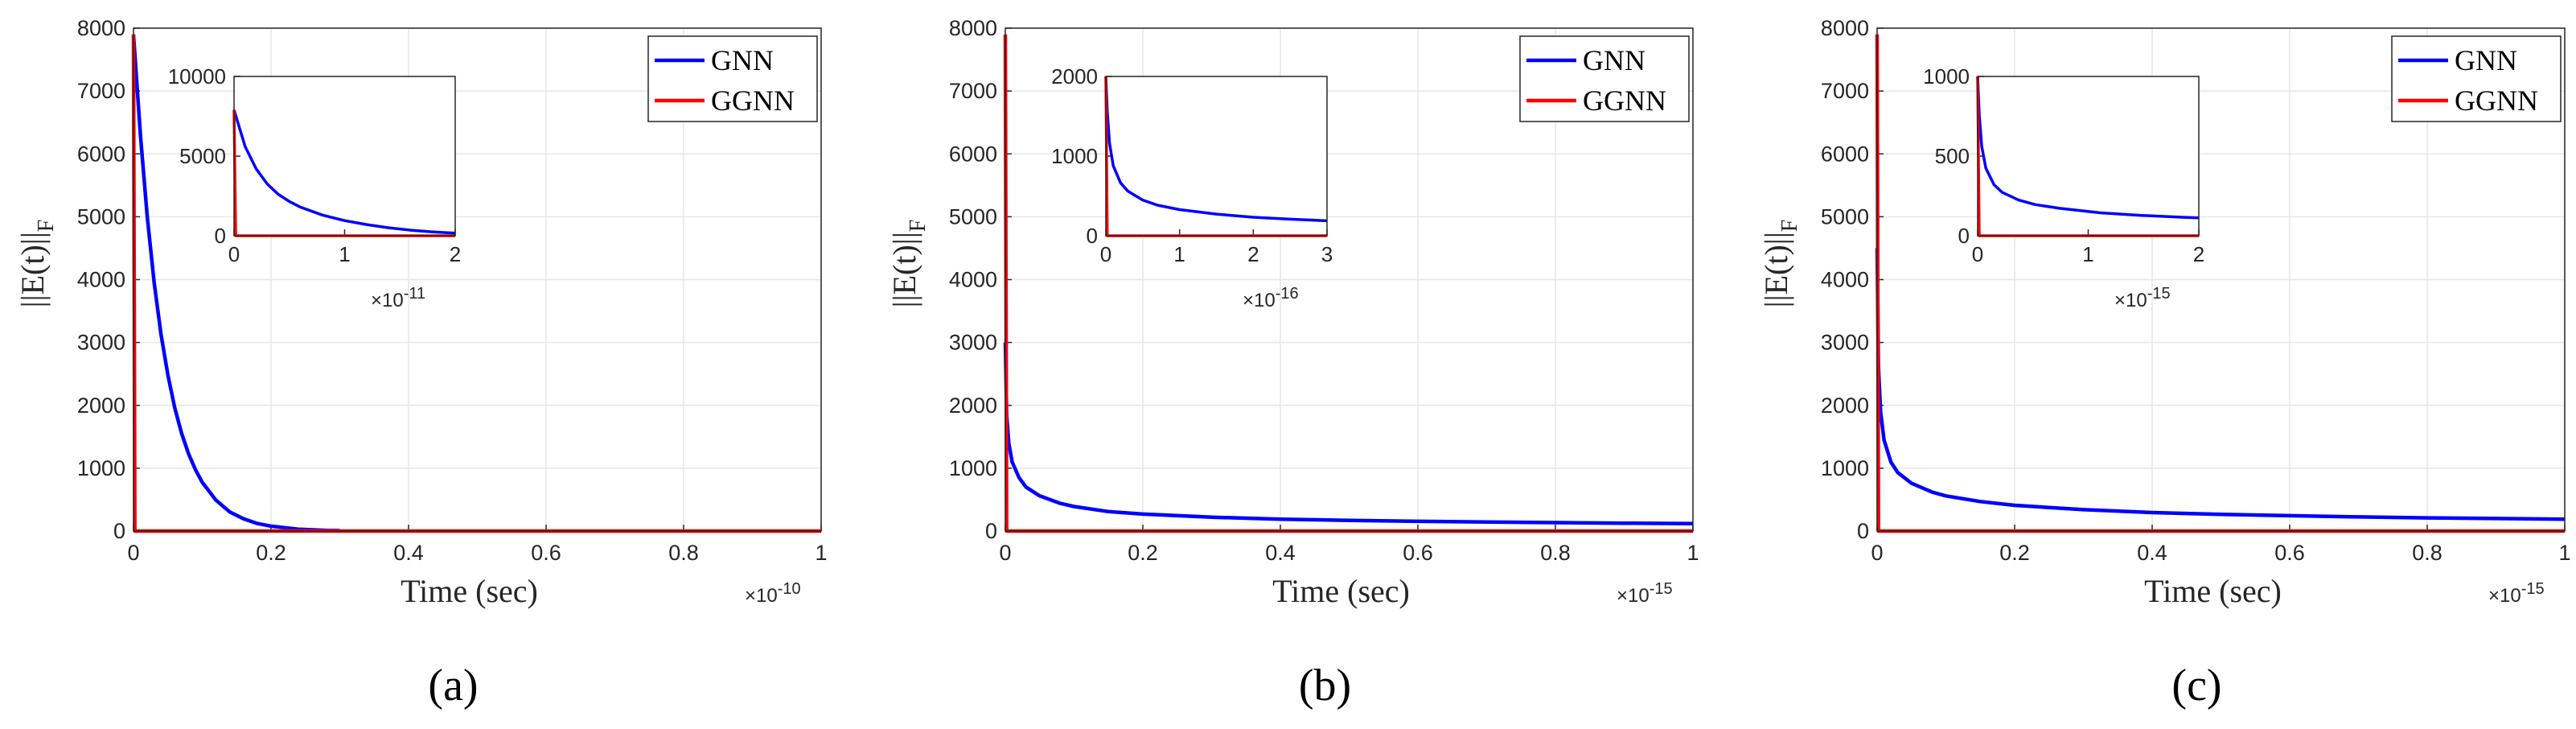  What do you see at coordinates (2196, 685) in the screenshot?
I see `panel-c-caption: (c)` at bounding box center [2196, 685].